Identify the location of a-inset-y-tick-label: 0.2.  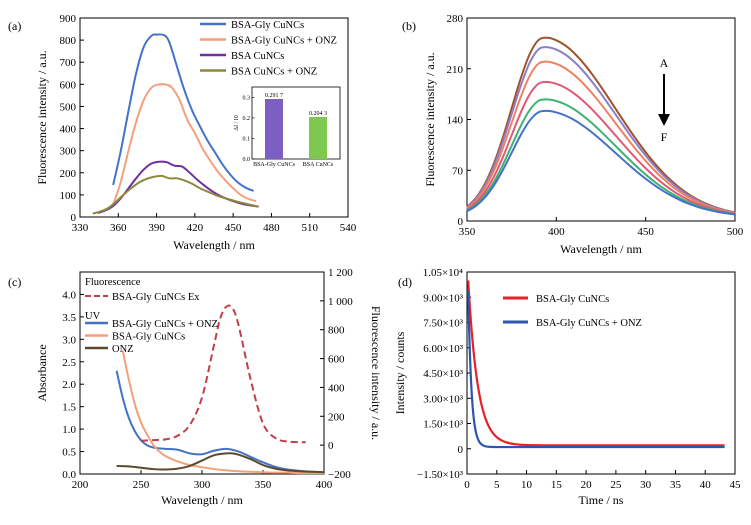
(247, 119).